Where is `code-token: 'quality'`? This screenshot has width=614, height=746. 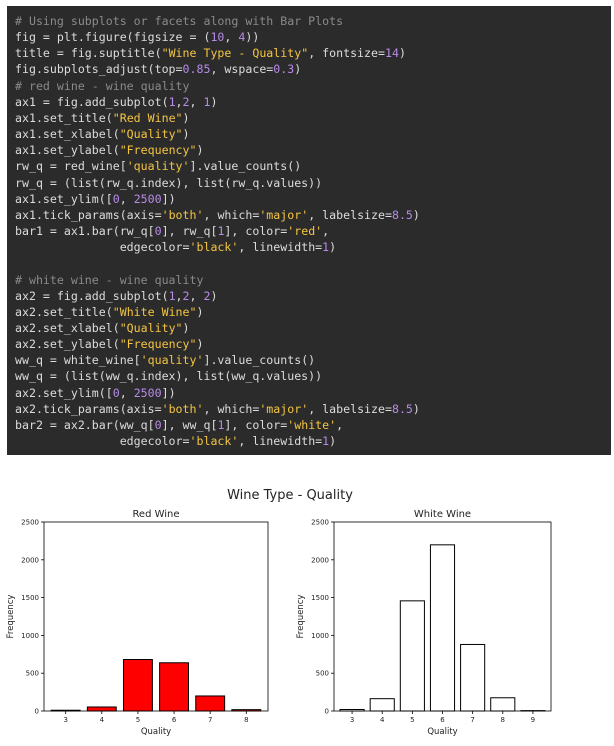 code-token: 'quality' is located at coordinates (172, 360).